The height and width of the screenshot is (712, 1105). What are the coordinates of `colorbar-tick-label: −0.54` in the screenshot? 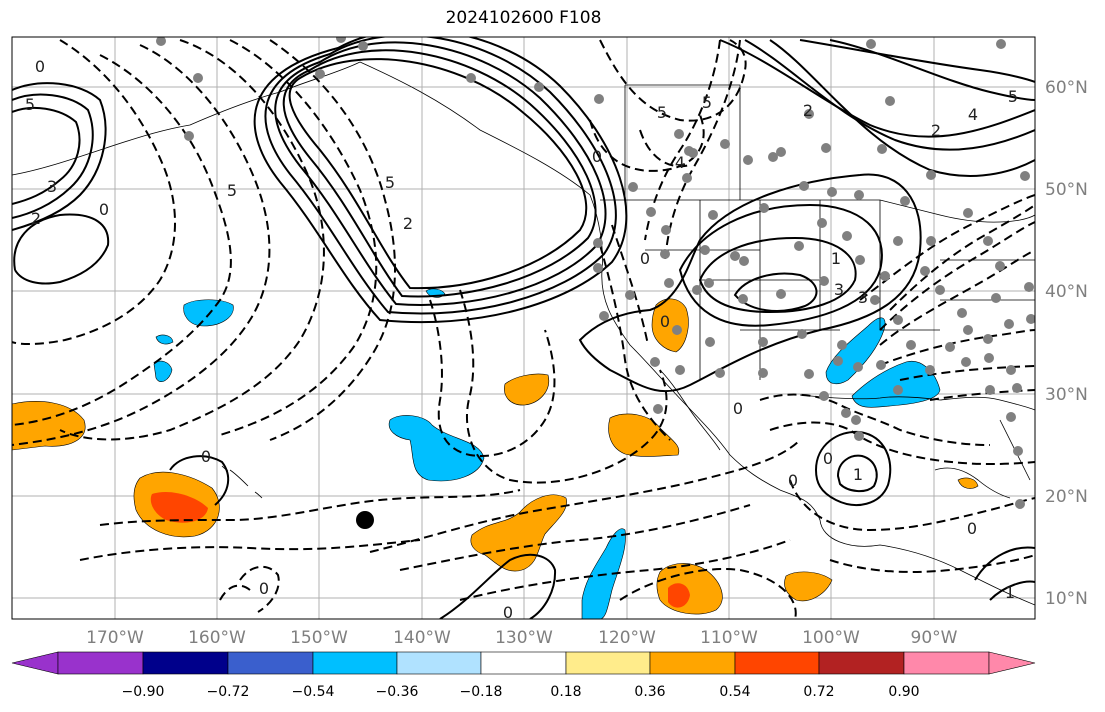 It's located at (313, 692).